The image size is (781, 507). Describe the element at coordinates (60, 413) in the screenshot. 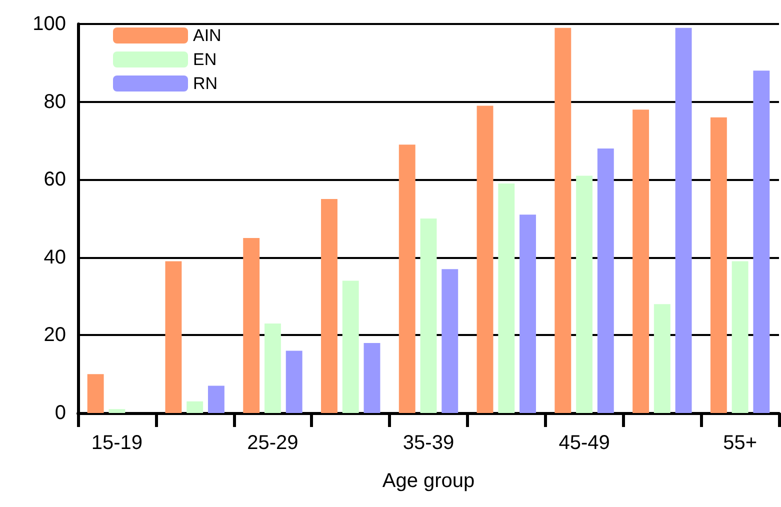

I see `y-tick-label: 0` at that location.